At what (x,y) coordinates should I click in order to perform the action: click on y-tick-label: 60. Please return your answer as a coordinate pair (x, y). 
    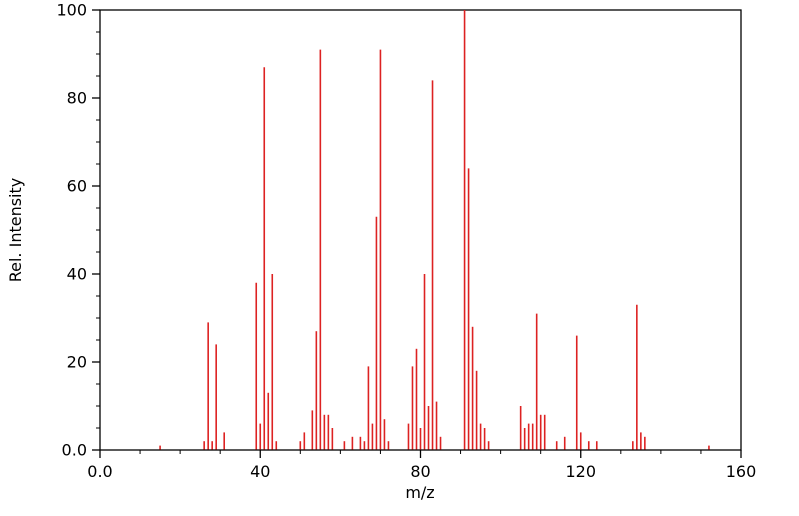
    Looking at the image, I should click on (77, 186).